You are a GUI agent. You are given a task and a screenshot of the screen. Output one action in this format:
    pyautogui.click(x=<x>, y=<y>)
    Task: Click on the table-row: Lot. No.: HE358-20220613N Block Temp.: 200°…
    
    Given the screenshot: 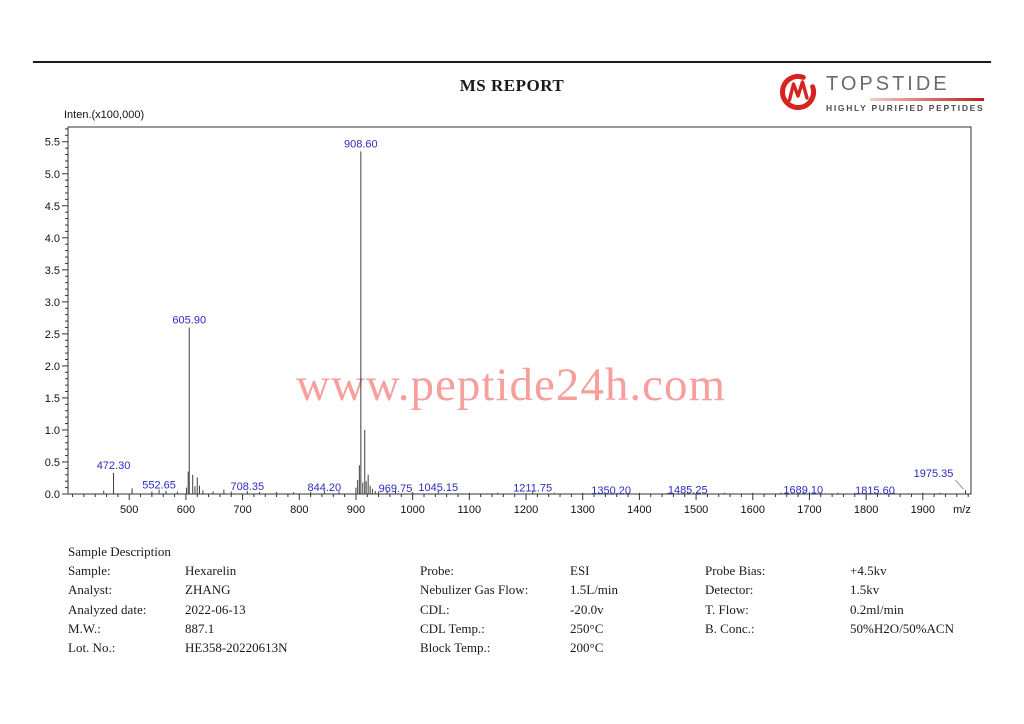 What is the action you would take?
    pyautogui.click(x=533, y=648)
    